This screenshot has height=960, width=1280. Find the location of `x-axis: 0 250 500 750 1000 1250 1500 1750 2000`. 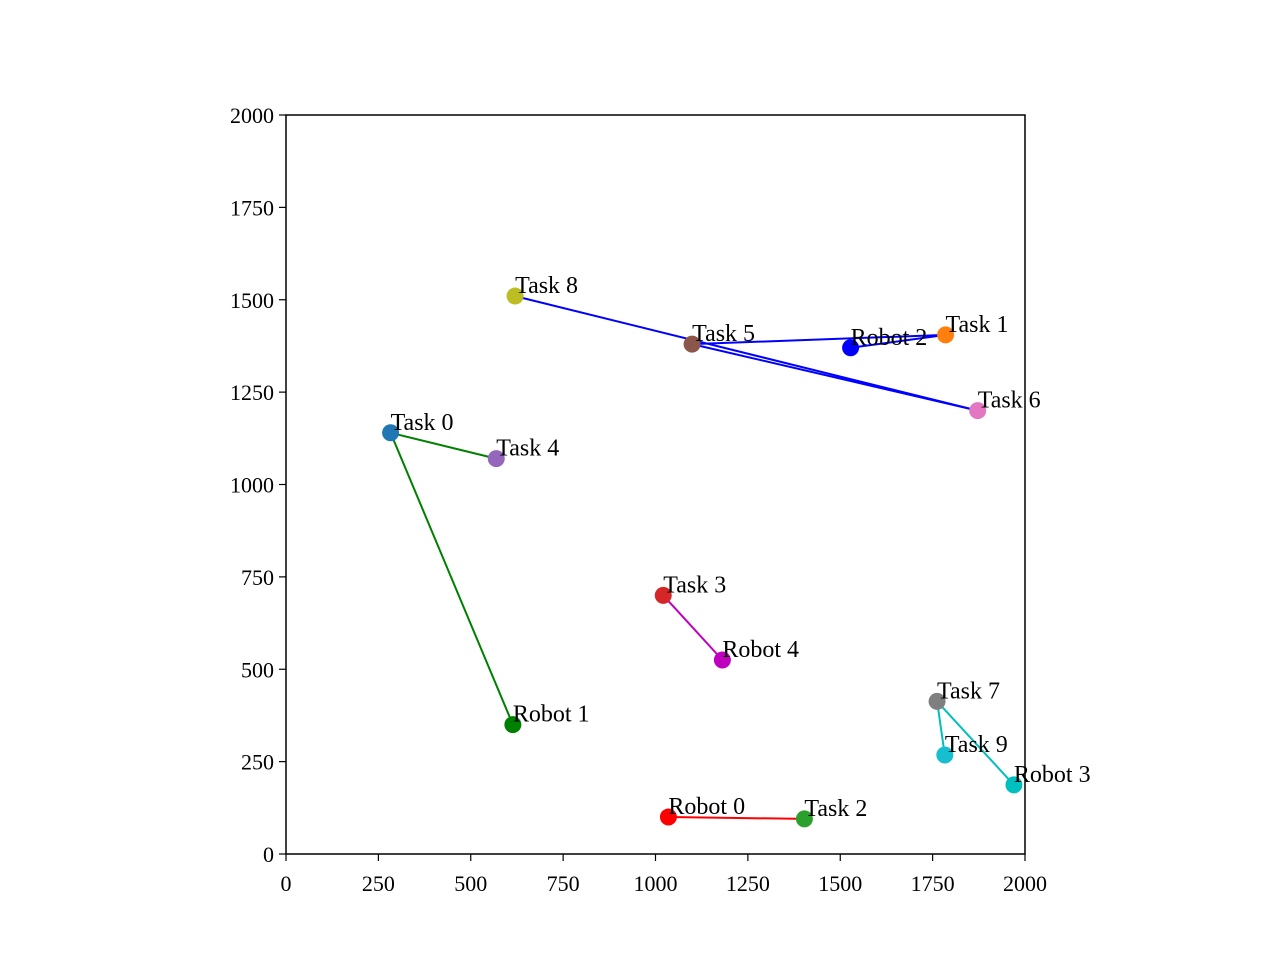

x-axis: 0 250 500 750 1000 1250 1500 1750 2000 is located at coordinates (664, 875).